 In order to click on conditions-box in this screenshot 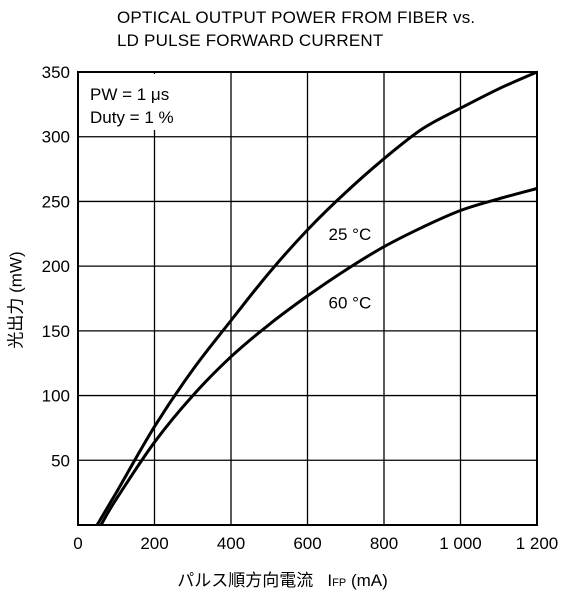, I will do `click(139, 102)`.